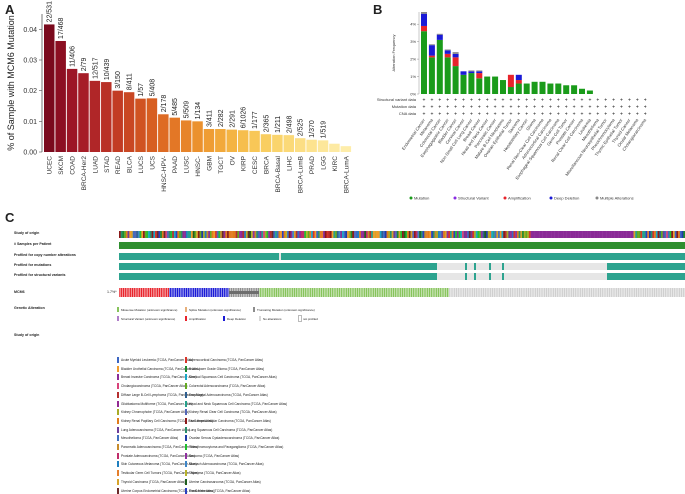 This screenshot has height=494, width=685. Describe the element at coordinates (49, 88) in the screenshot. I see `bar-ucec` at that location.